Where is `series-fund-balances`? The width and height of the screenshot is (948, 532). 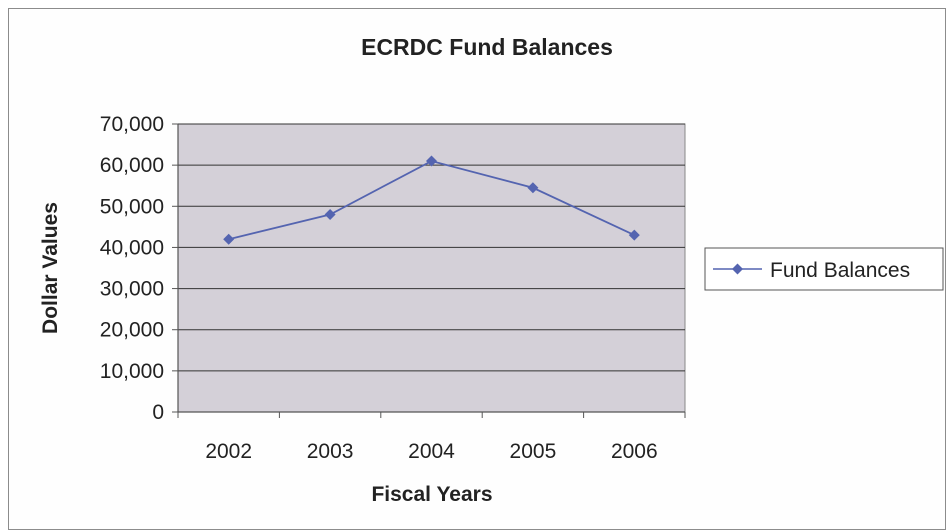
series-fund-balances is located at coordinates (431, 200).